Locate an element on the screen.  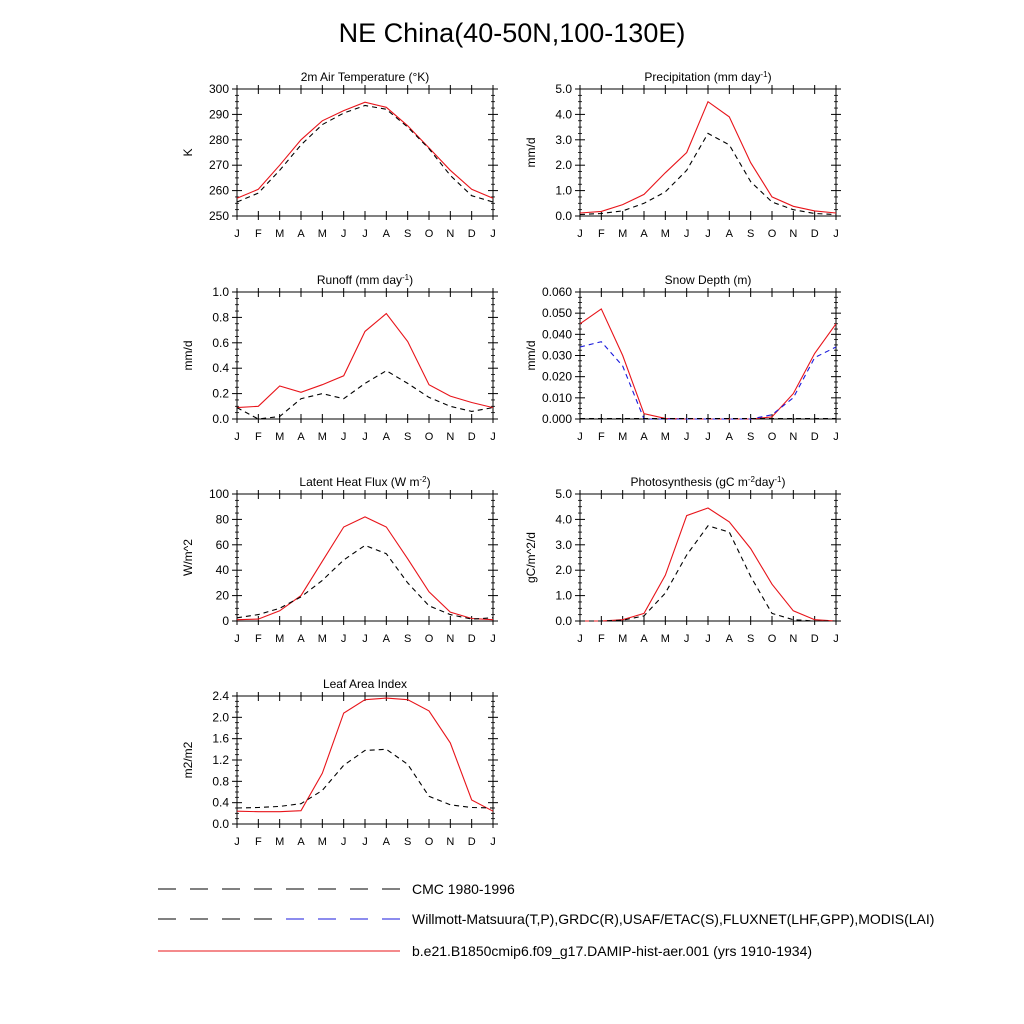
y-tick-label: 100 is located at coordinates (219, 494).